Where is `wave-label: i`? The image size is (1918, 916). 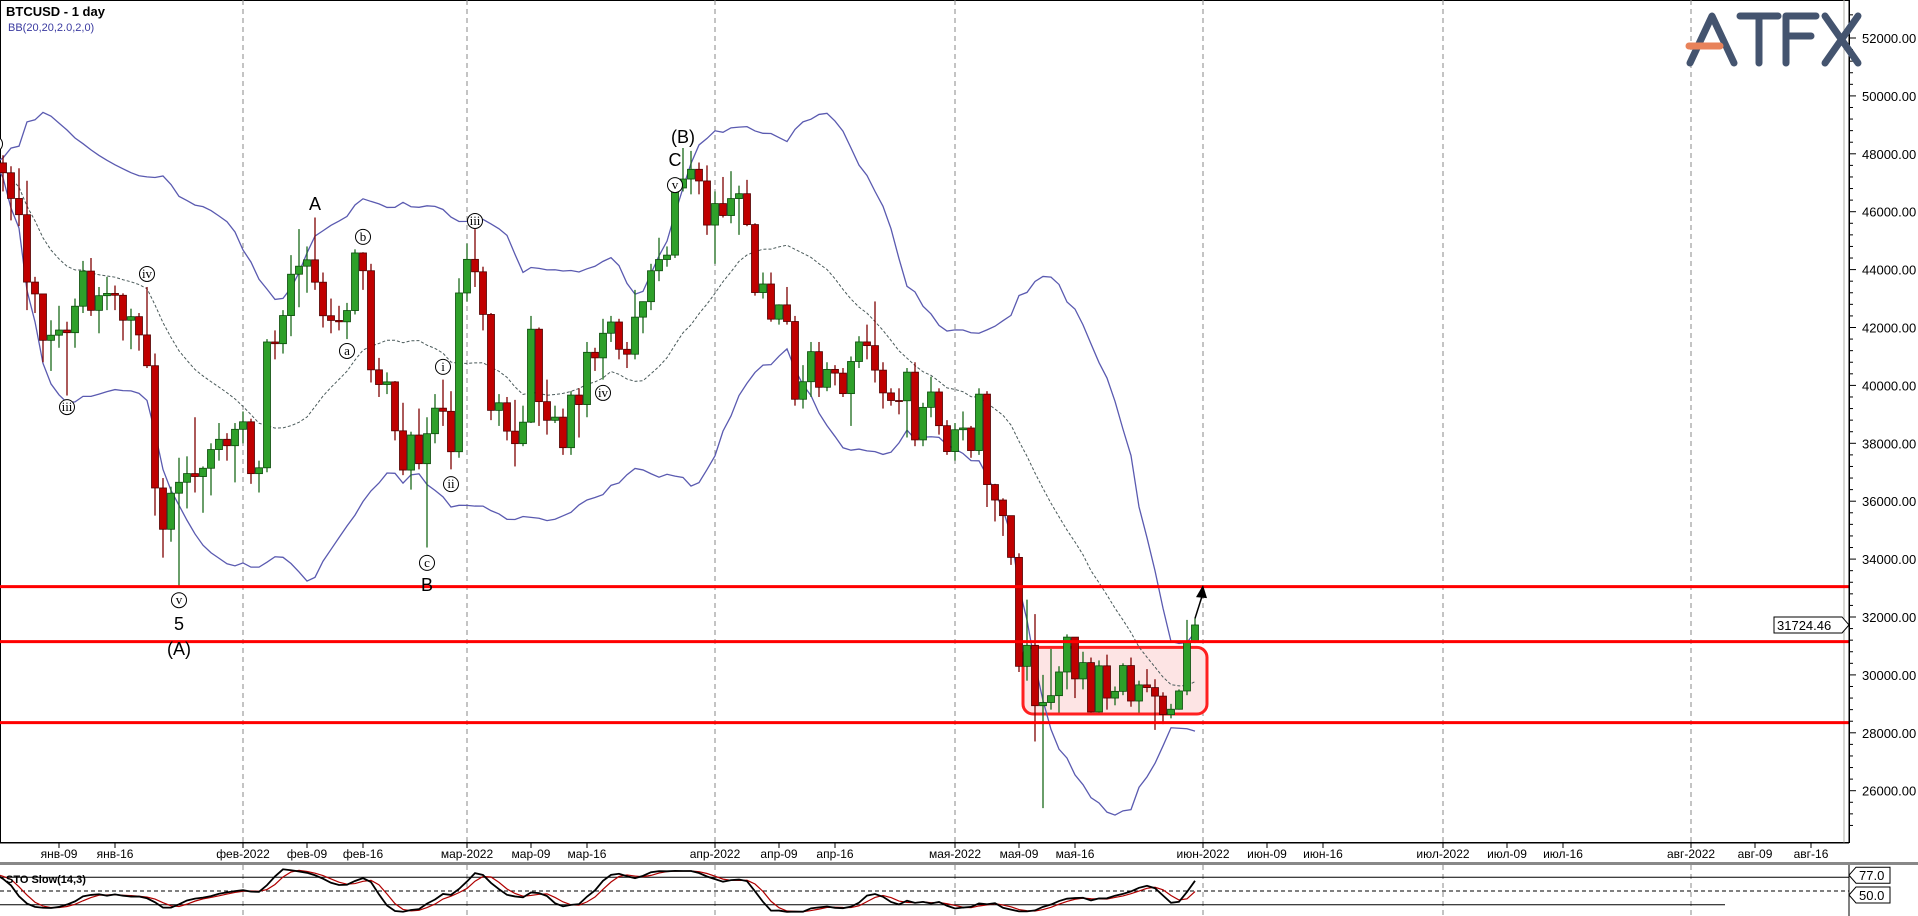
wave-label: i is located at coordinates (443, 366).